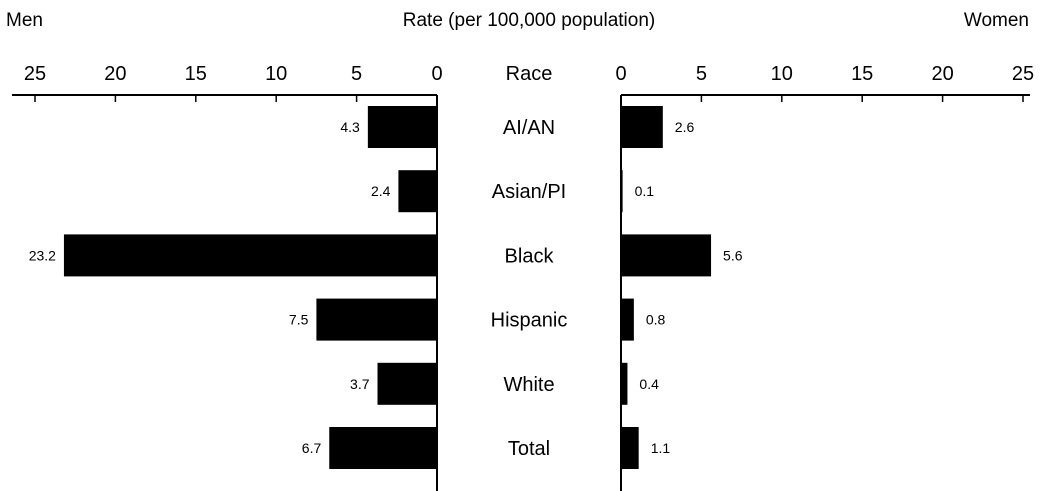 This screenshot has width=1042, height=491. I want to click on men-data-label: 4.3, so click(350, 127).